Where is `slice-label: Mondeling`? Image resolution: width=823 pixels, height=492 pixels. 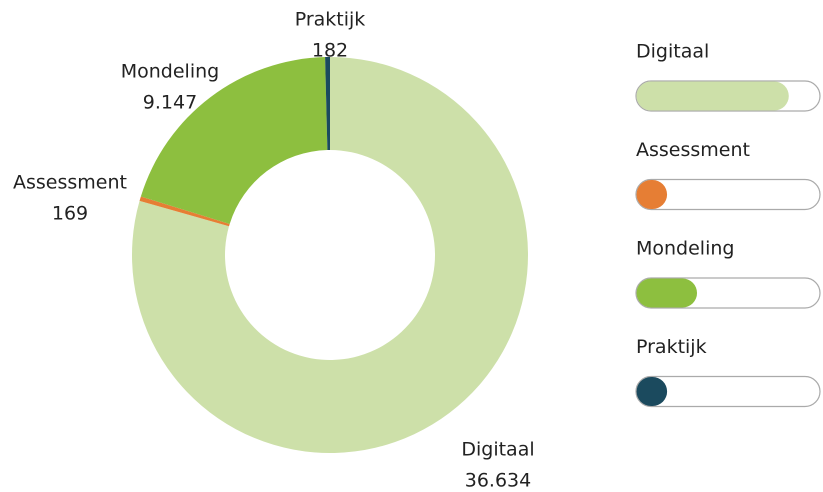 slice-label: Mondeling is located at coordinates (170, 72).